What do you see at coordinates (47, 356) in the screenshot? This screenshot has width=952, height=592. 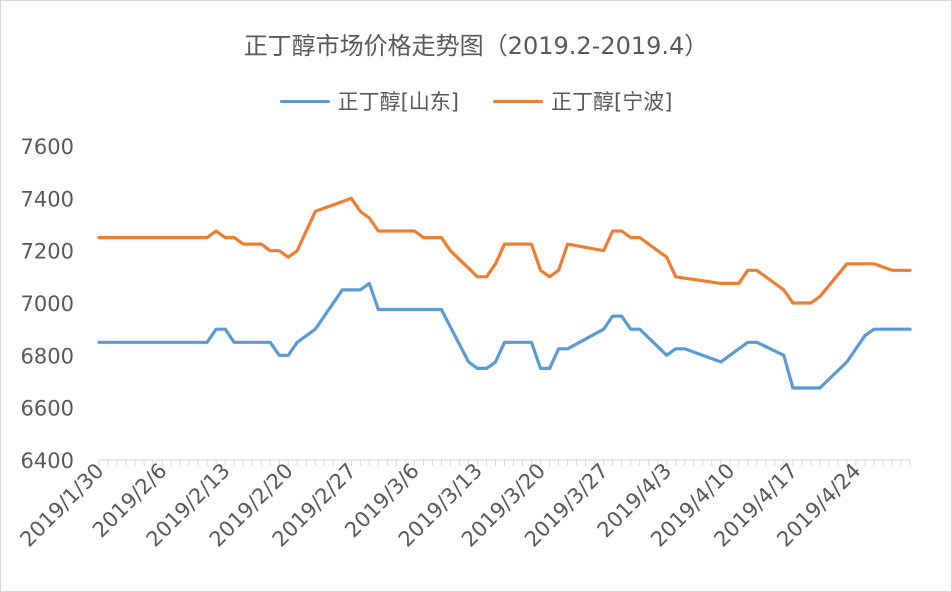 I see `y-tick-label: 6800` at bounding box center [47, 356].